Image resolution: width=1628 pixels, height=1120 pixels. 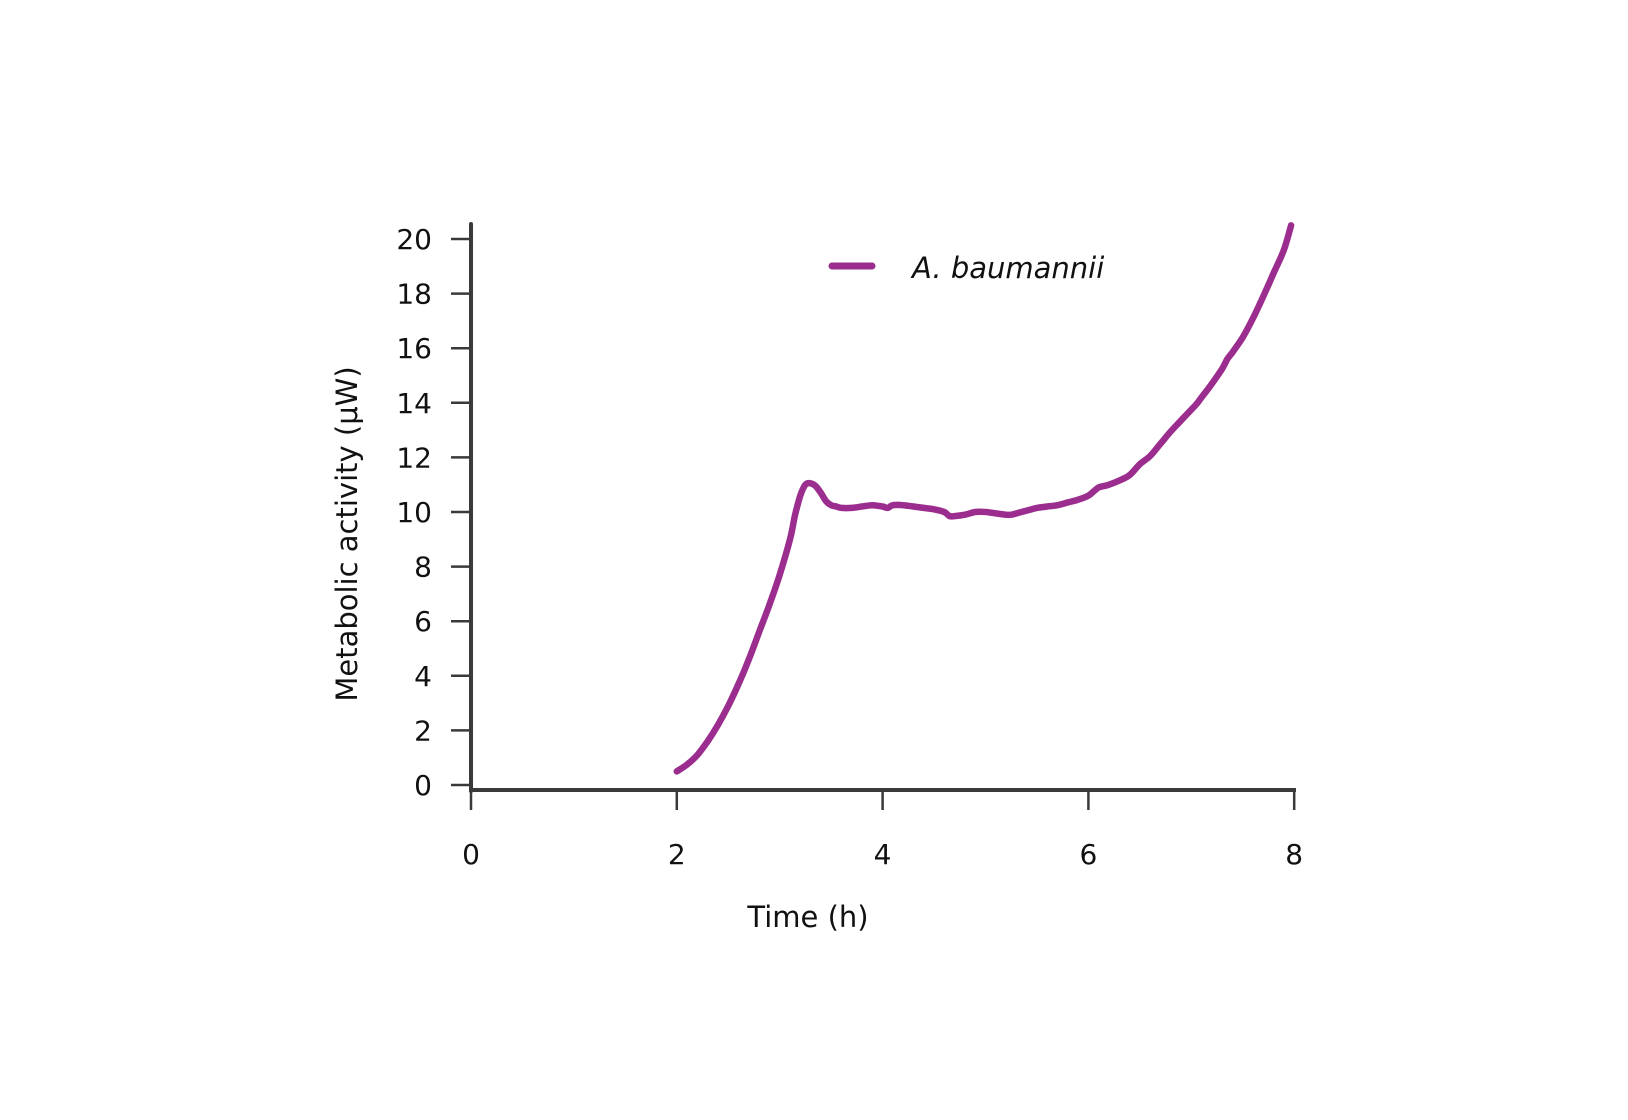 What do you see at coordinates (347, 533) in the screenshot?
I see `y-axis-title: Metabolic activity (μW)` at bounding box center [347, 533].